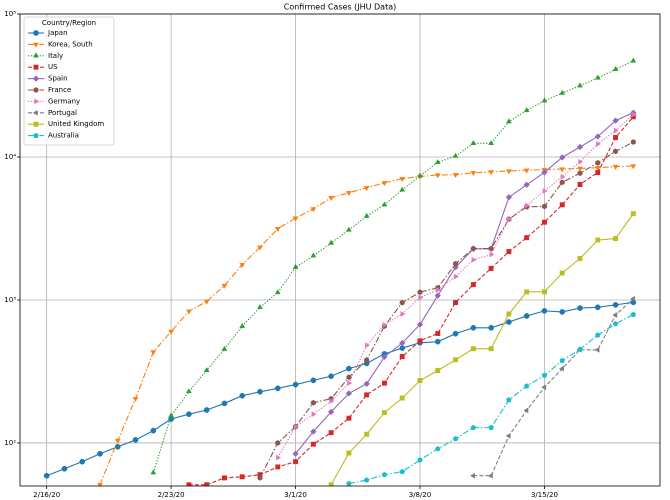 This screenshot has width=670, height=500. What do you see at coordinates (58, 79) in the screenshot?
I see `legend-label: Spain` at bounding box center [58, 79].